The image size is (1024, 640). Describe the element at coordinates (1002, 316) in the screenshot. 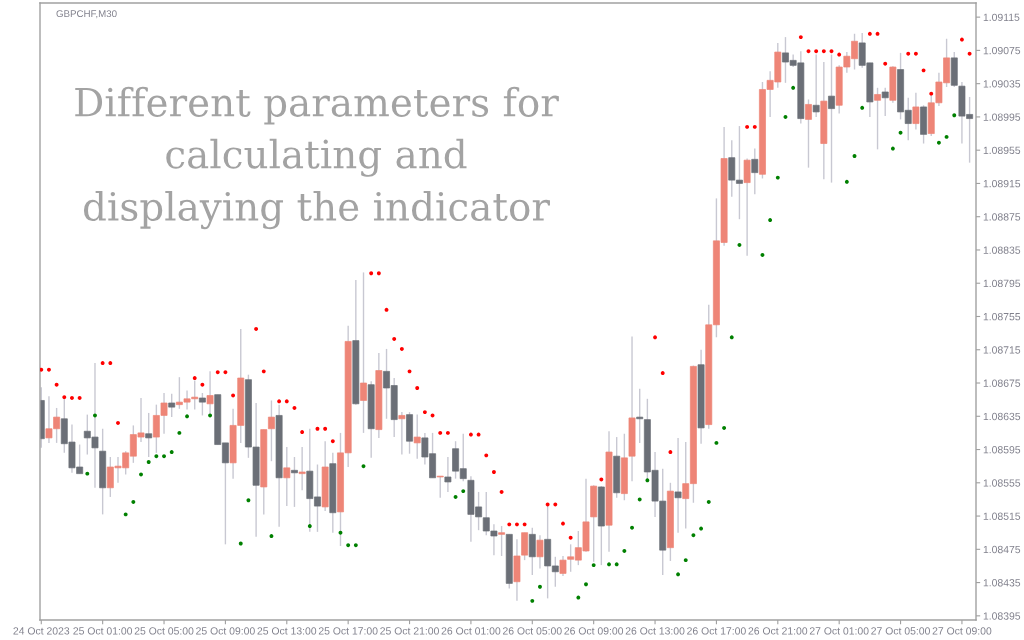

I see `y-tick-label: 1.08755` at that location.